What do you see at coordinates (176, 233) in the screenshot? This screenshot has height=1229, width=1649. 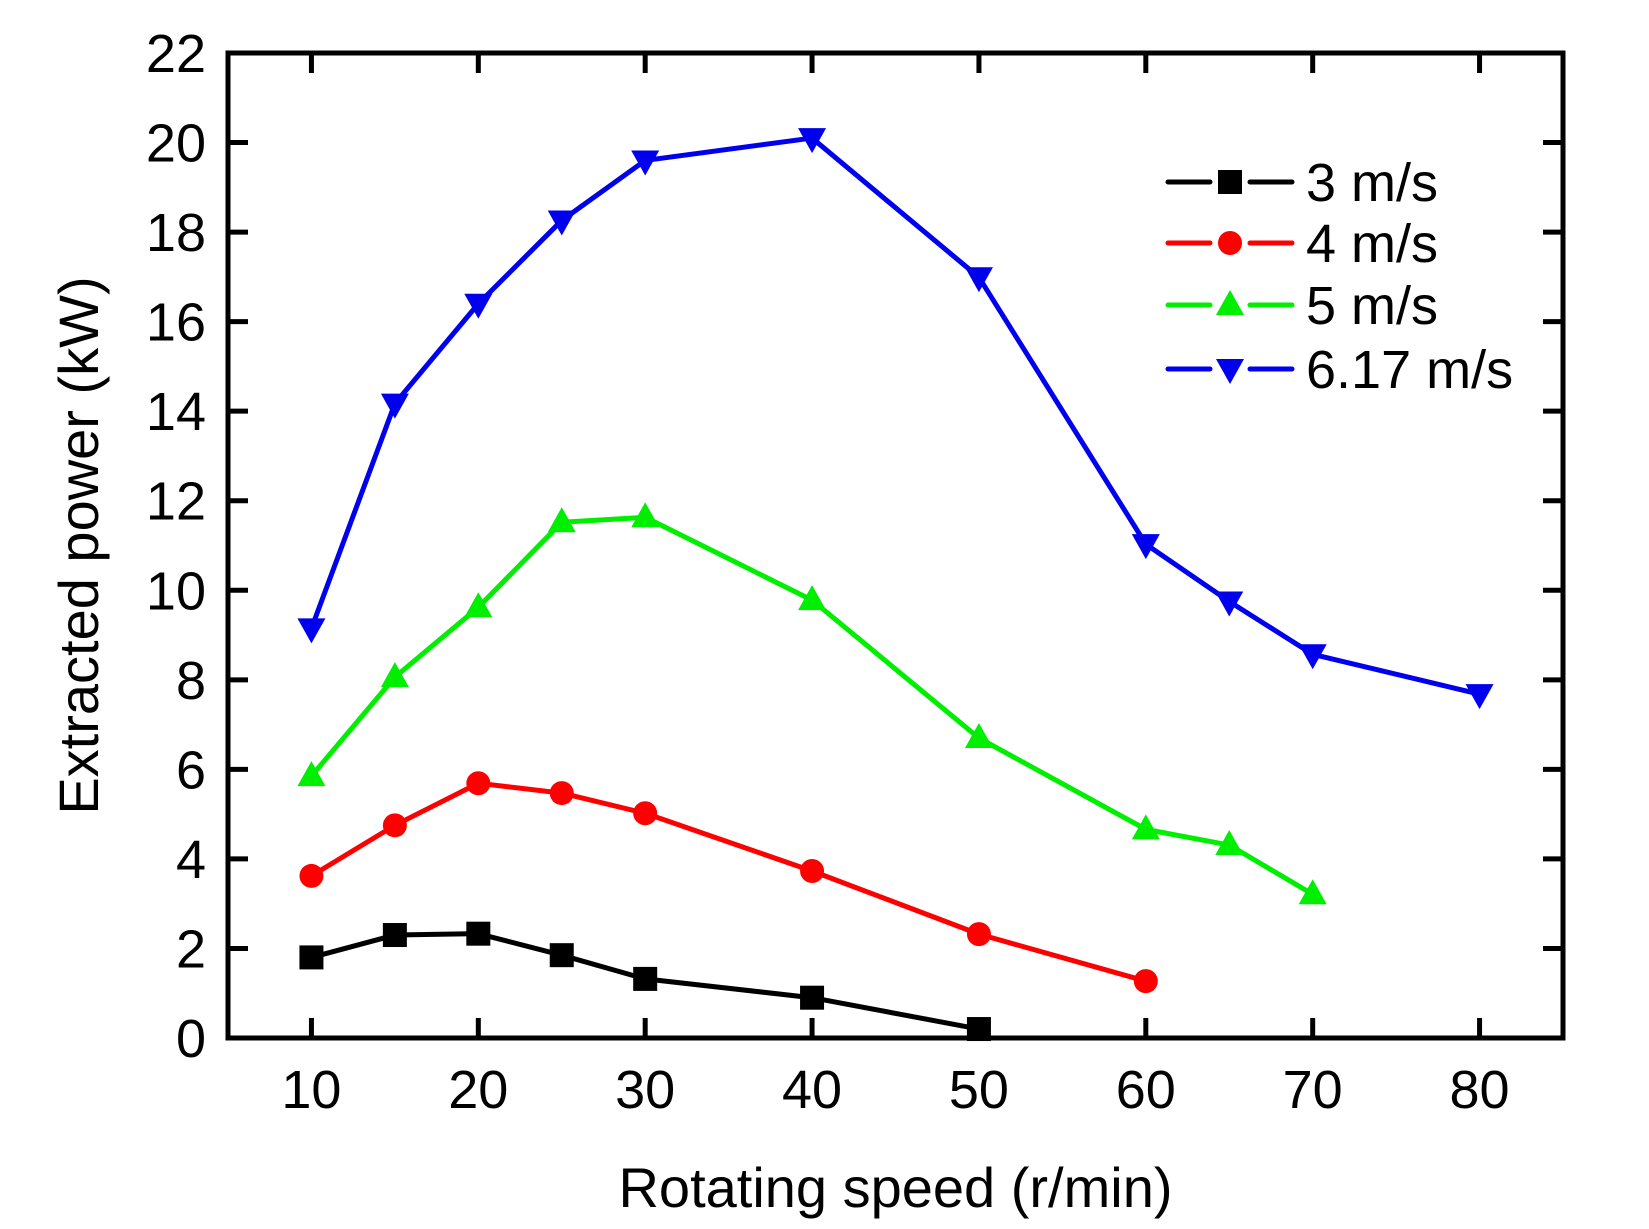 I see `y-tick-label: 18` at bounding box center [176, 233].